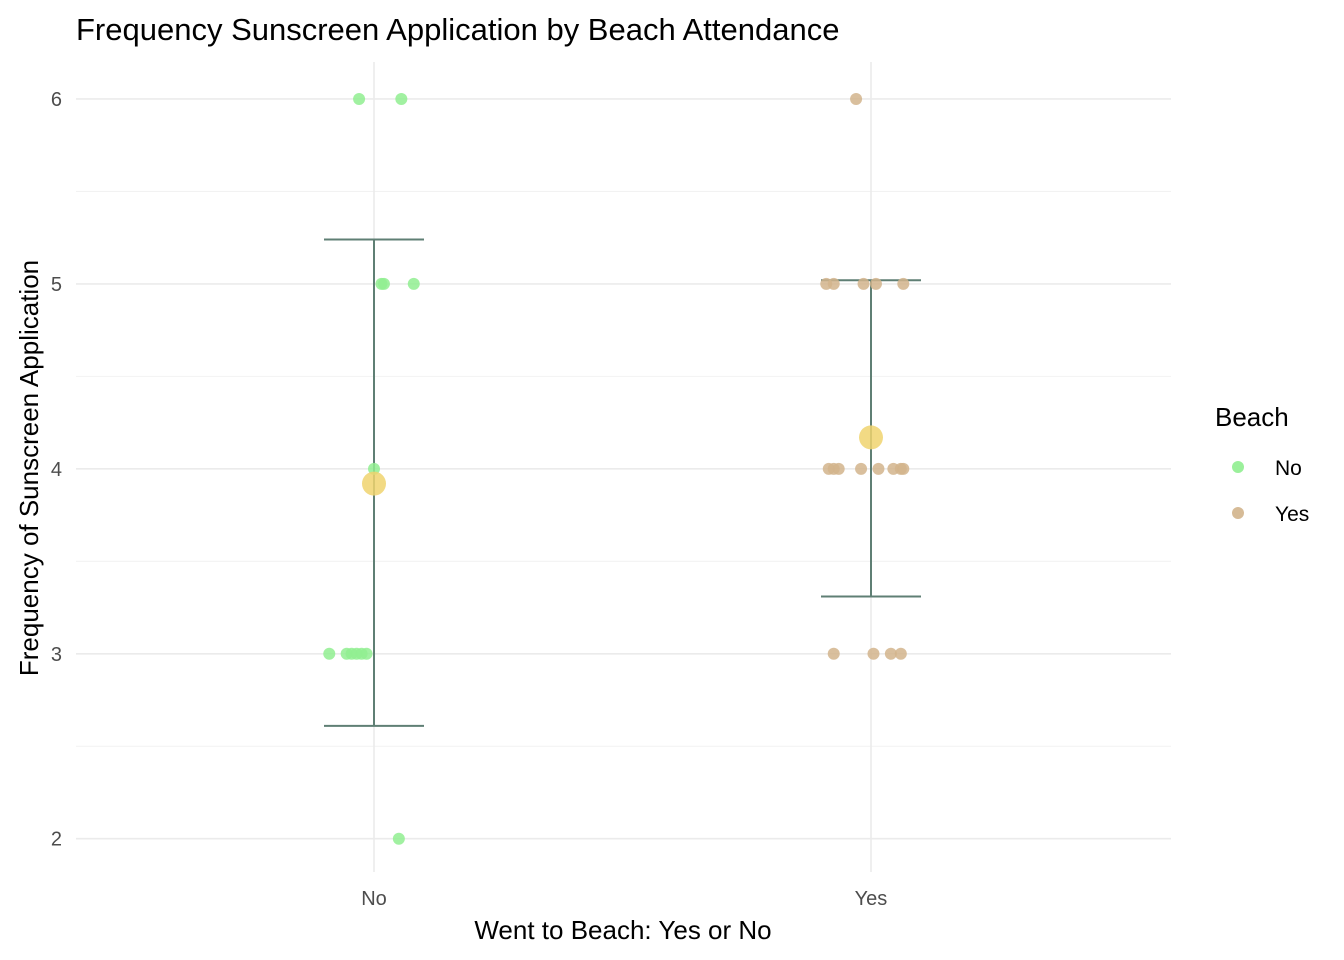 The image size is (1344, 960). I want to click on y-tick-label: 4, so click(56, 470).